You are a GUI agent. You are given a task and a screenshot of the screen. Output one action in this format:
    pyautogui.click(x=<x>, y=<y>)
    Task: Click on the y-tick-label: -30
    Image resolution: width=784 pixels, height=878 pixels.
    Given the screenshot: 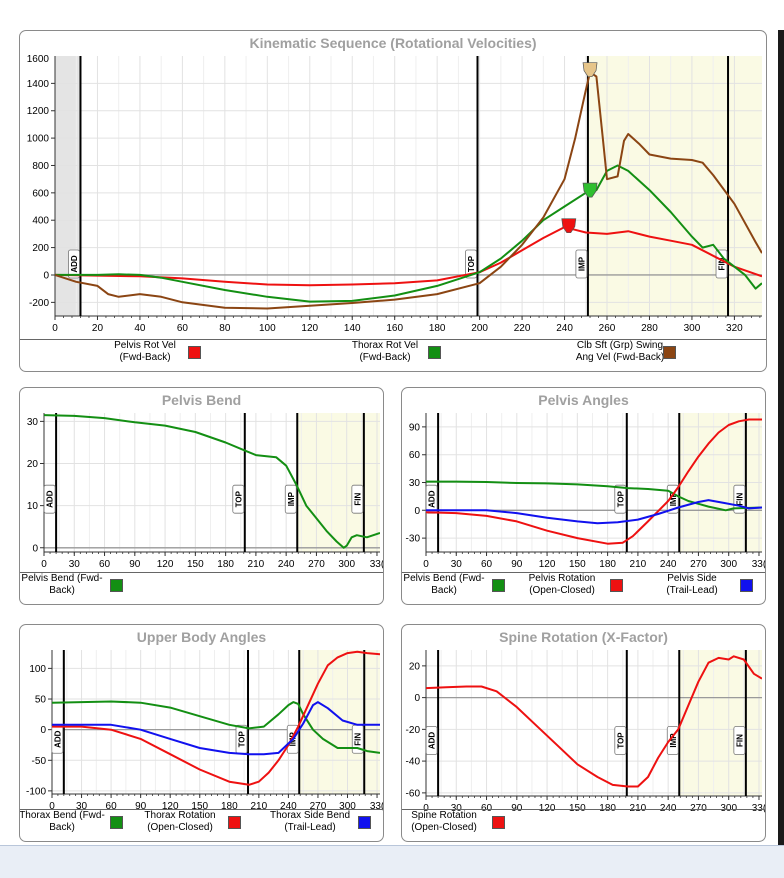 What is the action you would take?
    pyautogui.click(x=413, y=539)
    